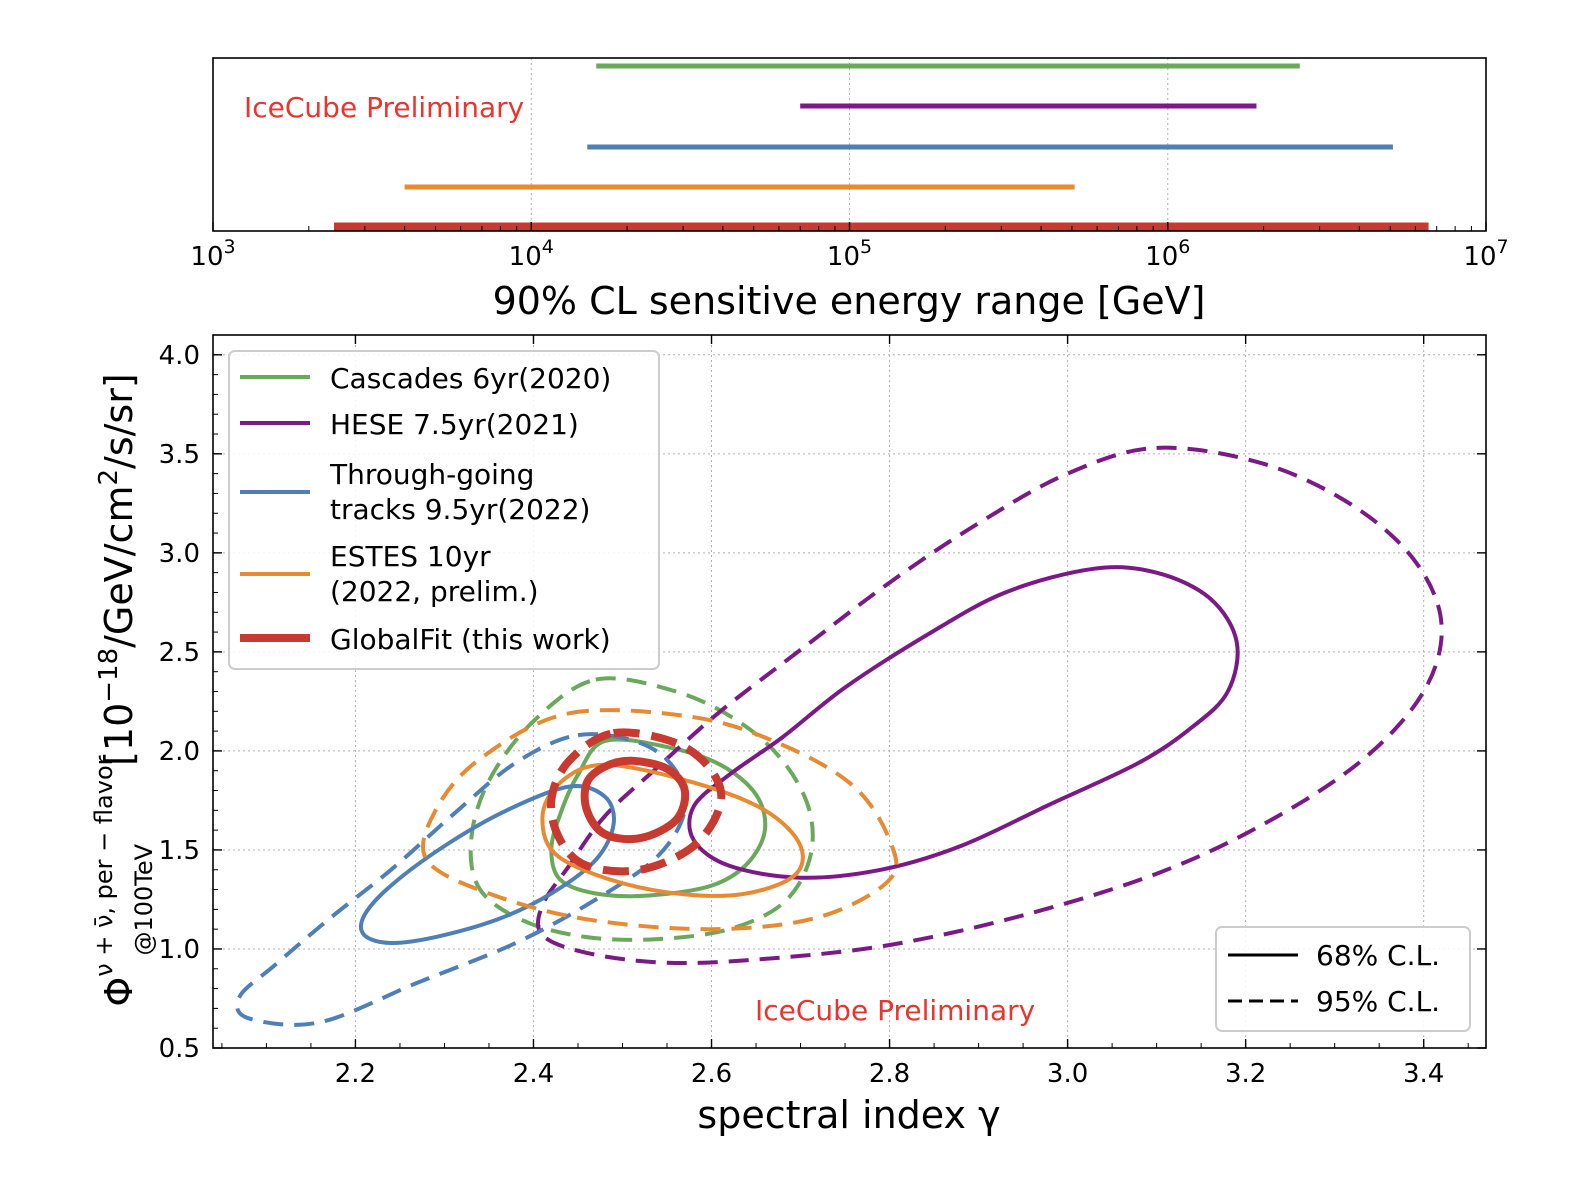 This screenshot has height=1194, width=1576. I want to click on x-axis-label: spectral index γ, so click(848, 1115).